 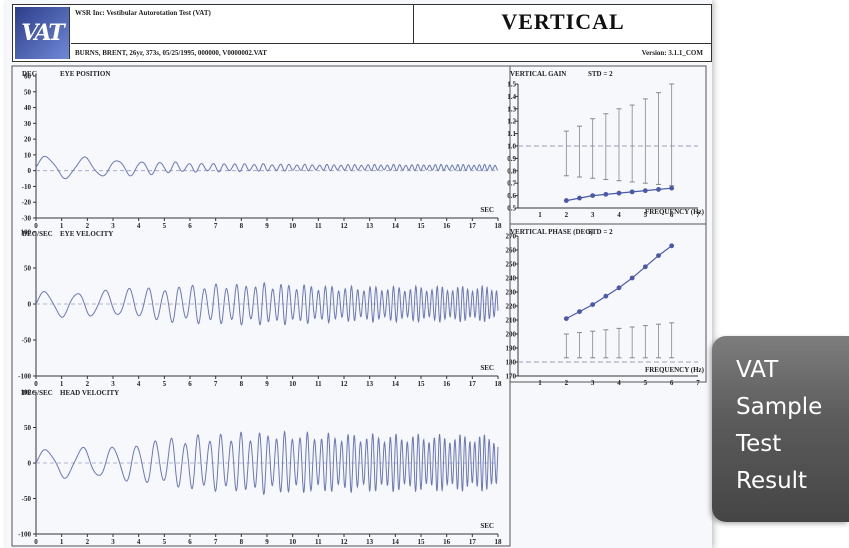 What do you see at coordinates (293, 542) in the screenshot?
I see `head-velocity-xtick-label: 10` at bounding box center [293, 542].